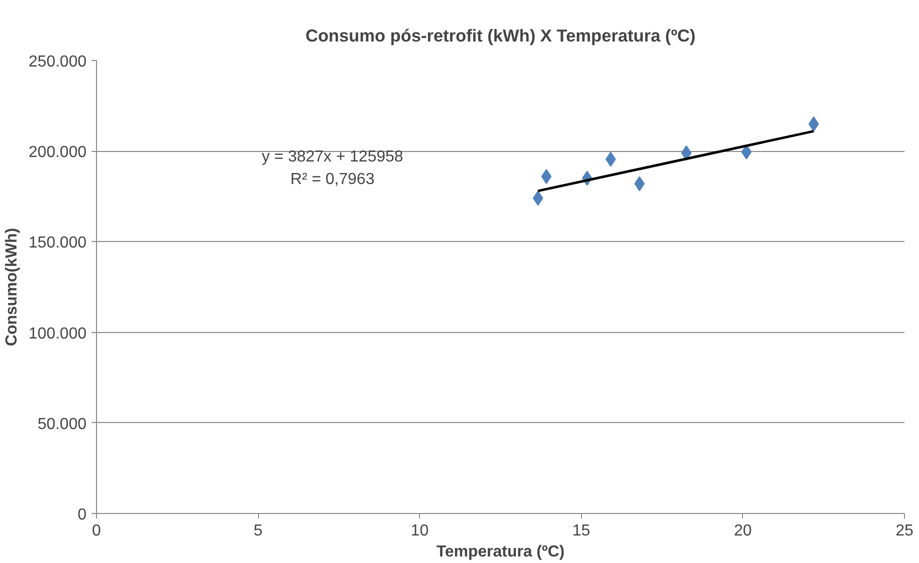 Image resolution: width=919 pixels, height=563 pixels. What do you see at coordinates (258, 531) in the screenshot?
I see `x-tick-label: 5` at bounding box center [258, 531].